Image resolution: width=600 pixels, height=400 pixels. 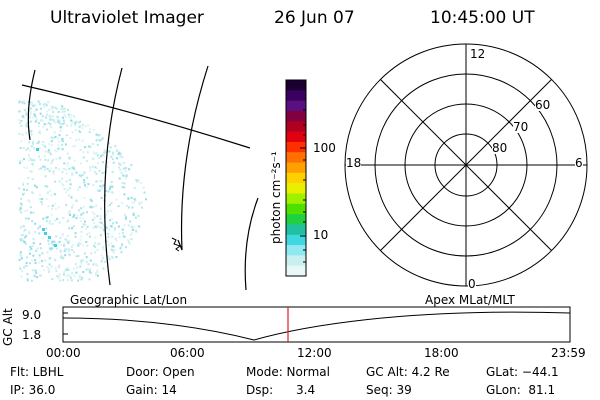 What do you see at coordinates (543, 105) in the screenshot?
I see `lat-label-60: 60` at bounding box center [543, 105].